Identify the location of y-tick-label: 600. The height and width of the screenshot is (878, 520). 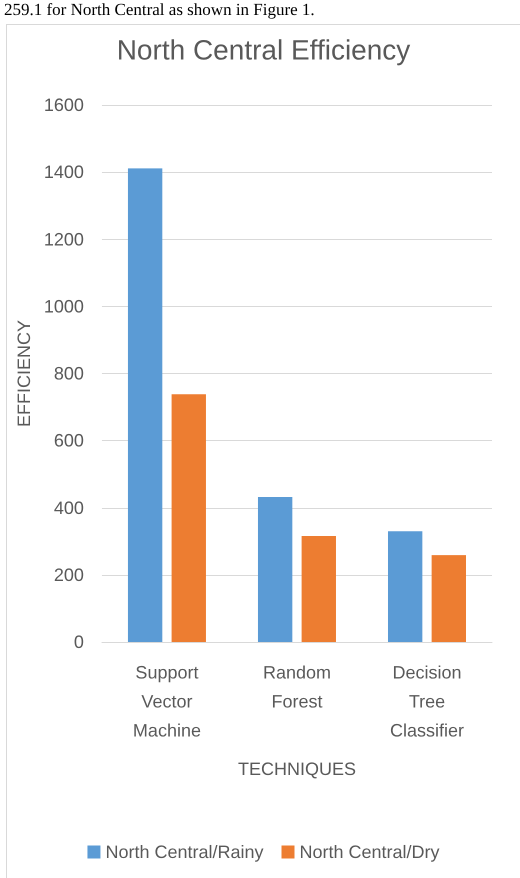
(69, 440).